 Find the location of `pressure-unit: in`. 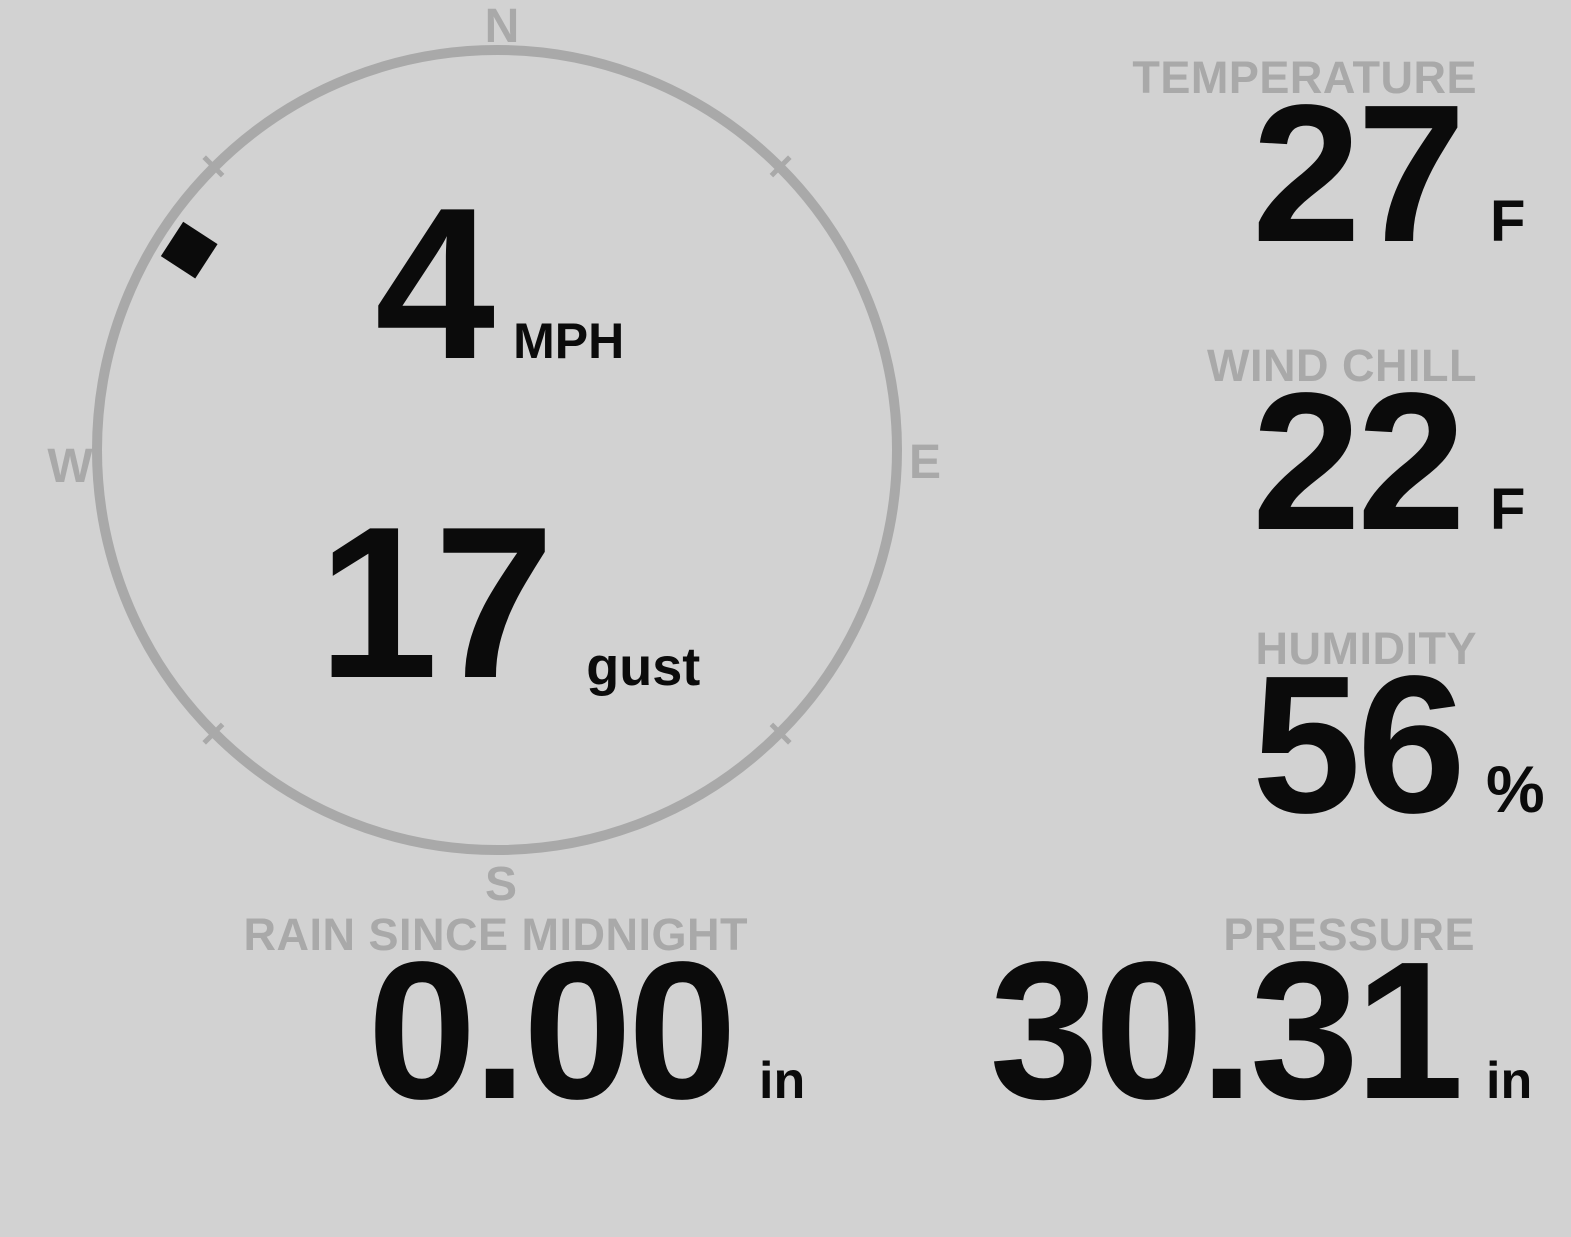

pressure-unit: in is located at coordinates (1509, 1081).